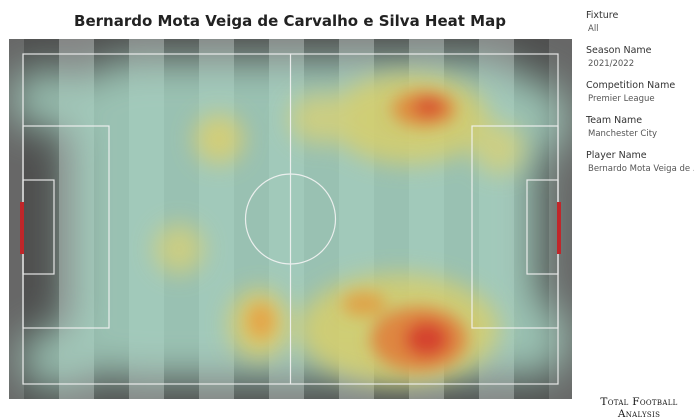  Describe the element at coordinates (22, 228) in the screenshot. I see `left-goal` at that location.